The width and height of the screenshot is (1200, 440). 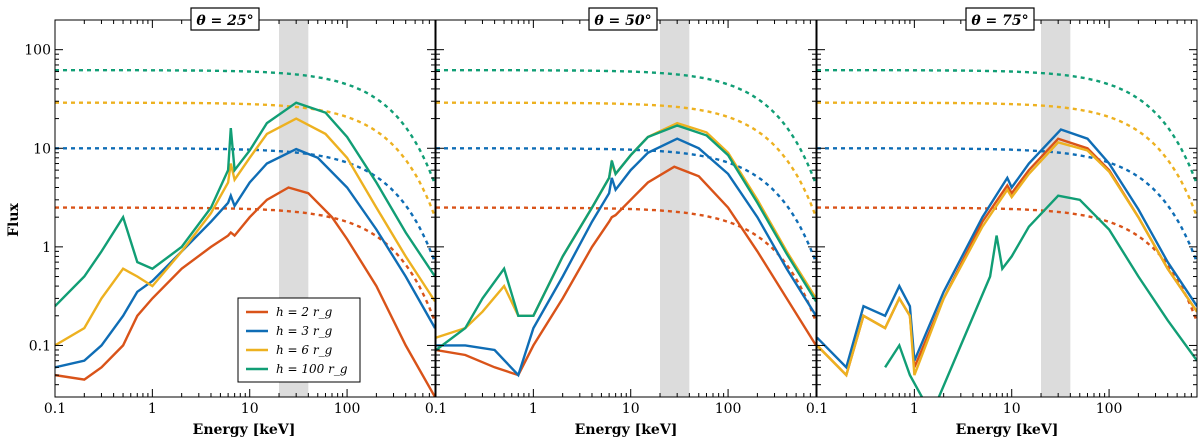 What do you see at coordinates (244, 430) in the screenshot?
I see `x-axis-label-panel-1: Energy [keV]` at bounding box center [244, 430].